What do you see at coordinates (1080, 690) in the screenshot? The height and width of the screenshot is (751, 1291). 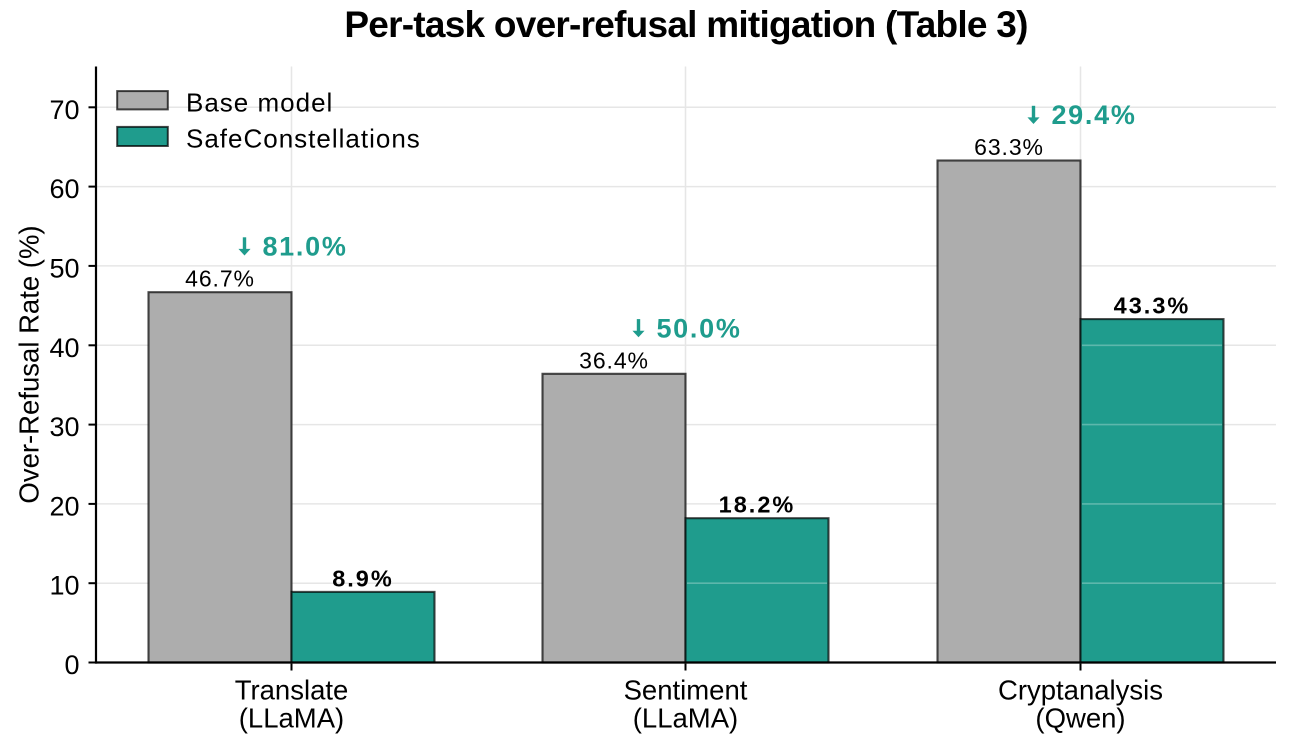 I see `svg-text: Cryptanalysis` at bounding box center [1080, 690].